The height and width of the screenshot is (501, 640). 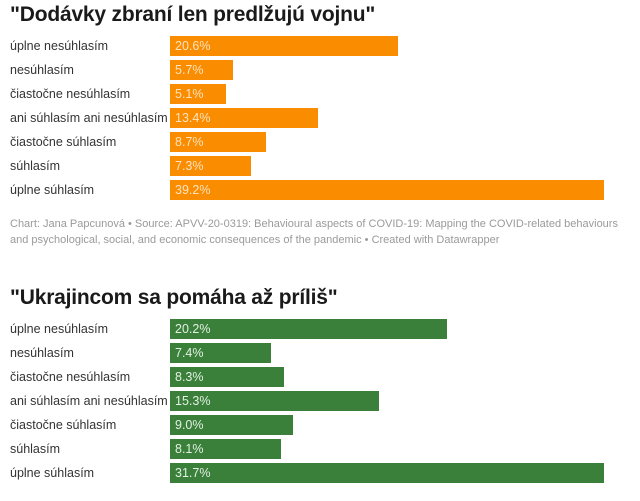 I want to click on value-label: 7.4%, so click(x=189, y=353).